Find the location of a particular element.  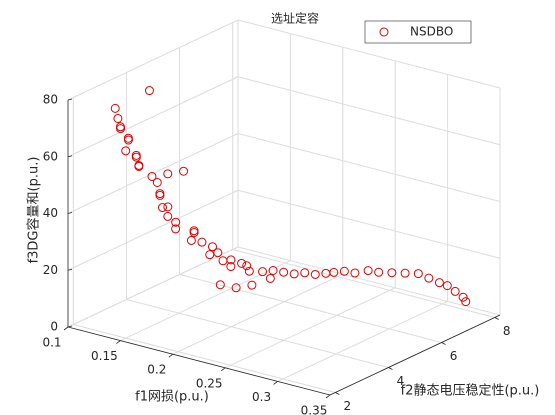

x-tick-label: 0.1 is located at coordinates (51, 343).